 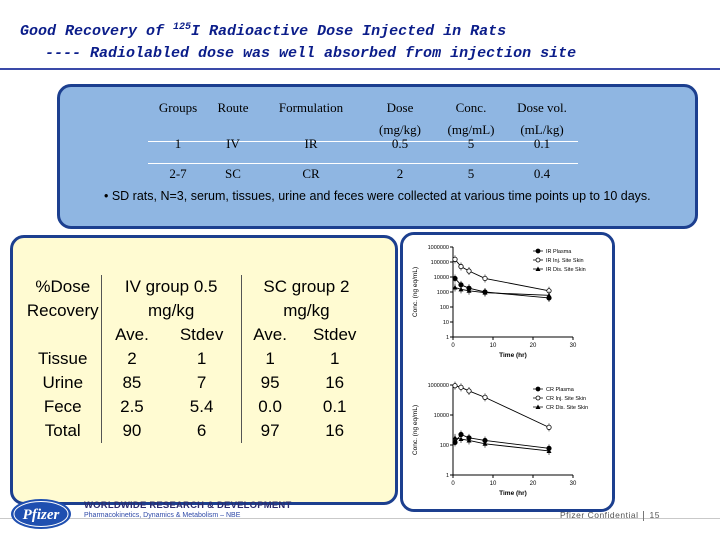 What do you see at coordinates (233, 173) in the screenshot?
I see `study-cell: SC` at bounding box center [233, 173].